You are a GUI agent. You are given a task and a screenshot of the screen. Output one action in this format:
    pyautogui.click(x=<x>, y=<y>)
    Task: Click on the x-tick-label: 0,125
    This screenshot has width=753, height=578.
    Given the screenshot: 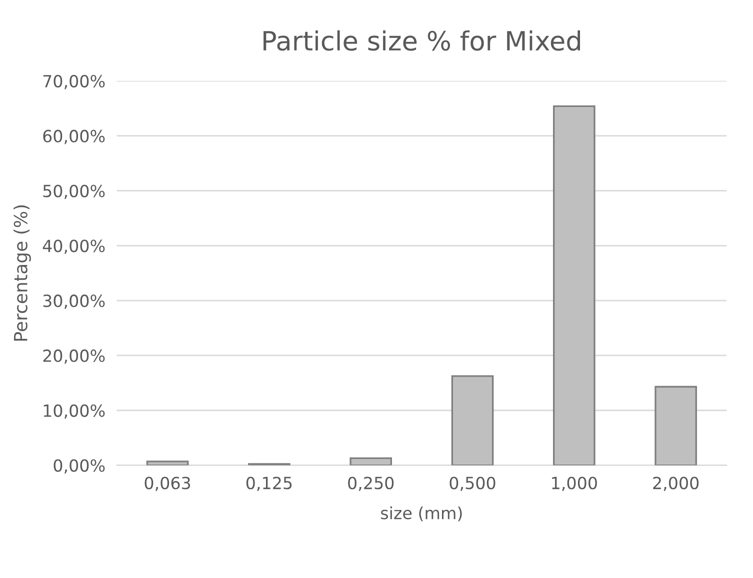 What is the action you would take?
    pyautogui.click(x=269, y=484)
    